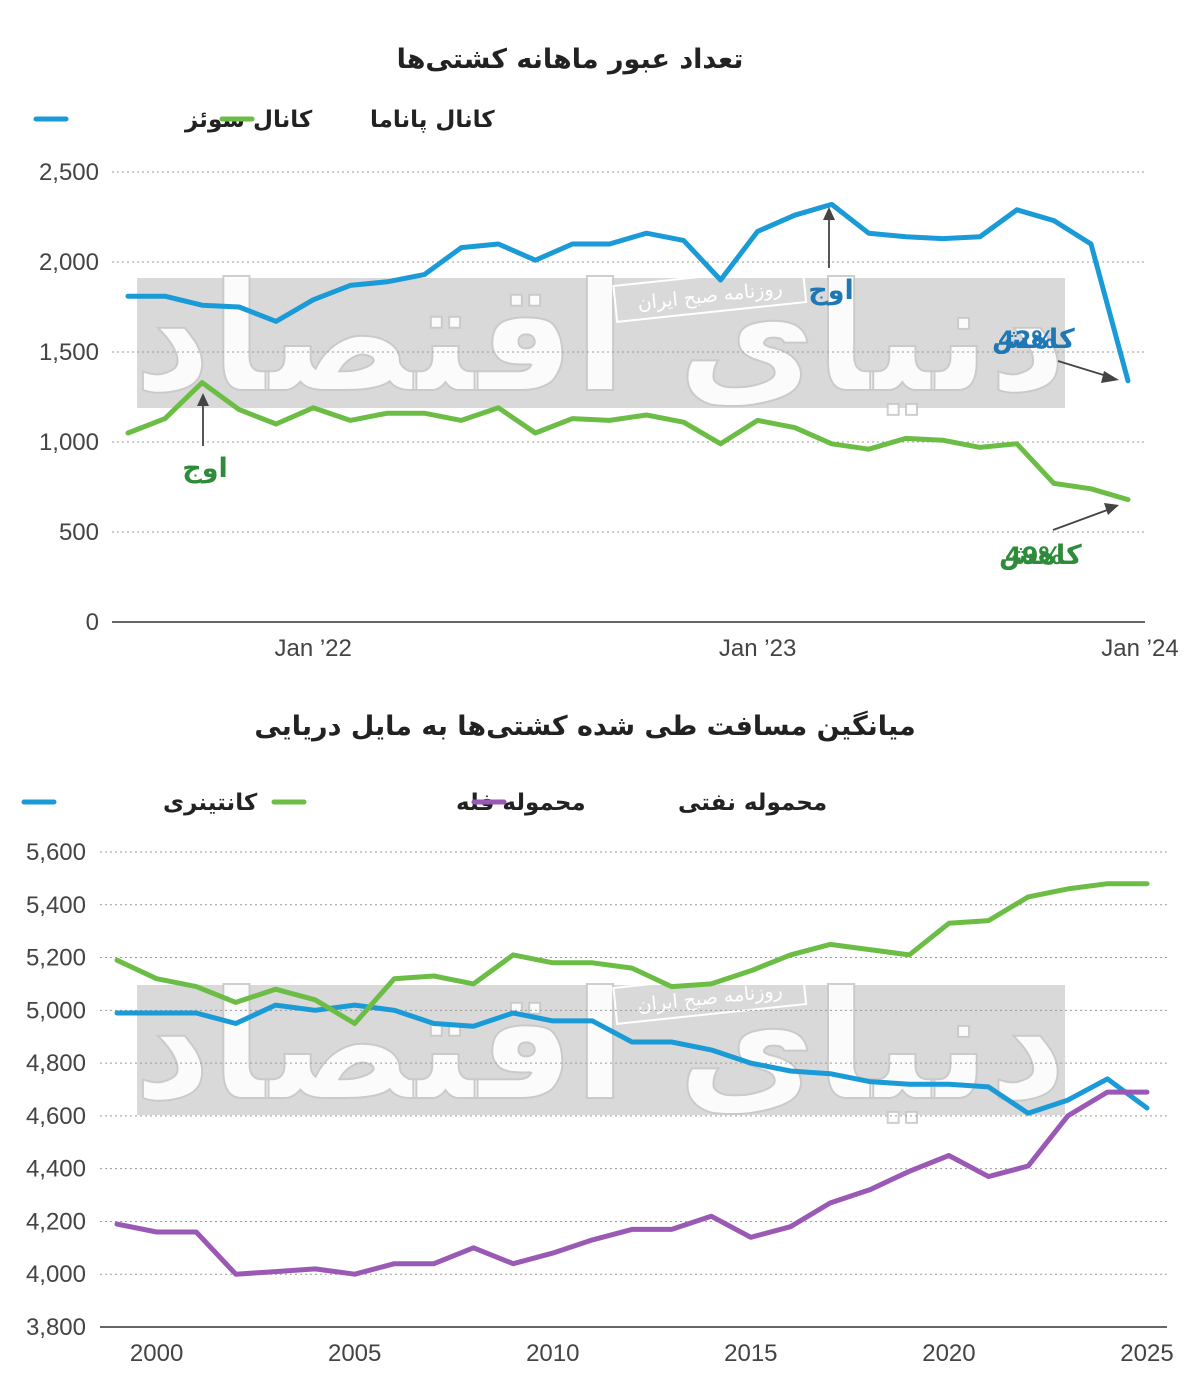 This screenshot has height=1396, width=1200. I want to click on chart2-x-tick-label: 2020, so click(948, 1353).